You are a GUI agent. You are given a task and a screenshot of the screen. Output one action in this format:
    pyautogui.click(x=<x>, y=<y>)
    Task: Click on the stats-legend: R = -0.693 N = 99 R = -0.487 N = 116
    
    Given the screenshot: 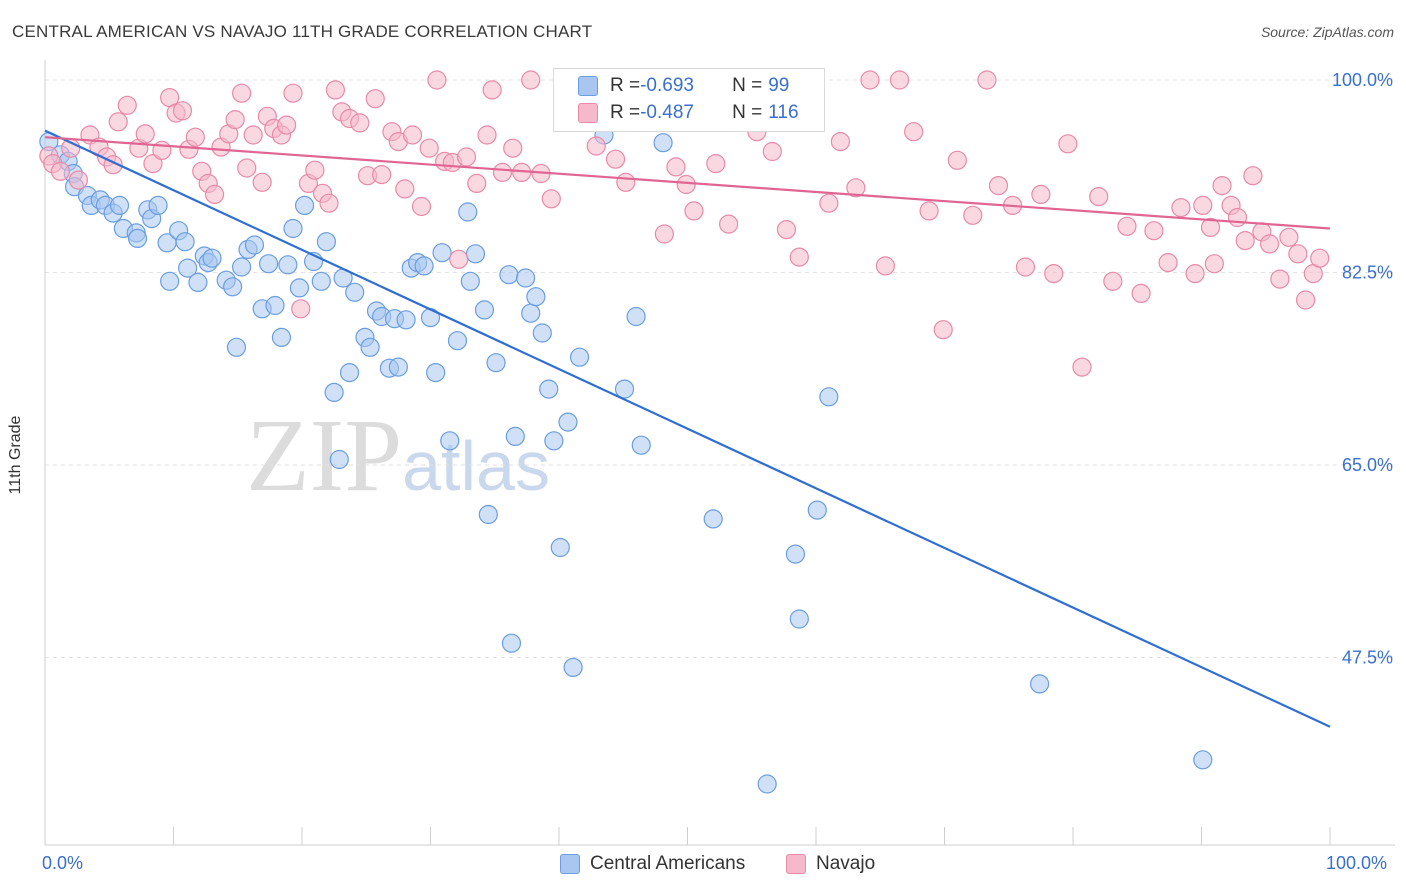 What is the action you would take?
    pyautogui.click(x=689, y=100)
    